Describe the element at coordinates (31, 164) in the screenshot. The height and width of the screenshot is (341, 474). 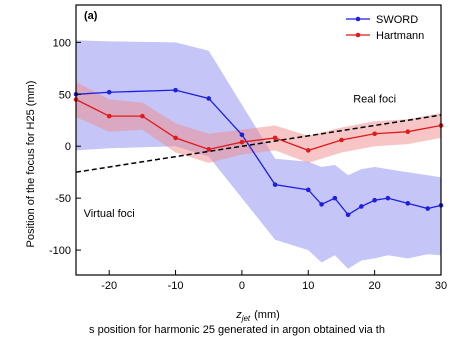
I see `y-axis-label: Position of the focus for H25 (mm)` at that location.